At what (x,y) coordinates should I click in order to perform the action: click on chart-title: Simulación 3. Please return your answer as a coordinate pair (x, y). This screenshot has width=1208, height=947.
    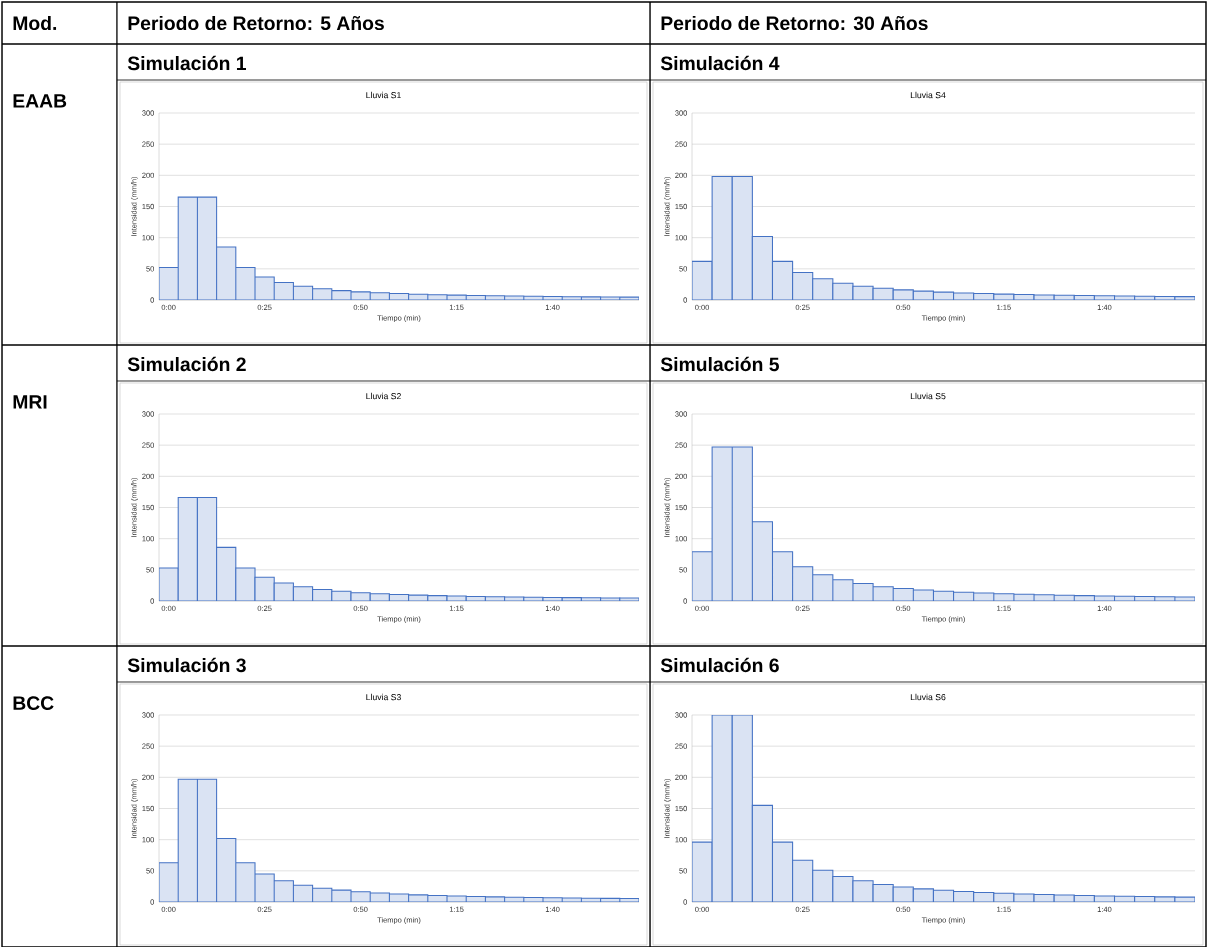
    Looking at the image, I should click on (186, 665).